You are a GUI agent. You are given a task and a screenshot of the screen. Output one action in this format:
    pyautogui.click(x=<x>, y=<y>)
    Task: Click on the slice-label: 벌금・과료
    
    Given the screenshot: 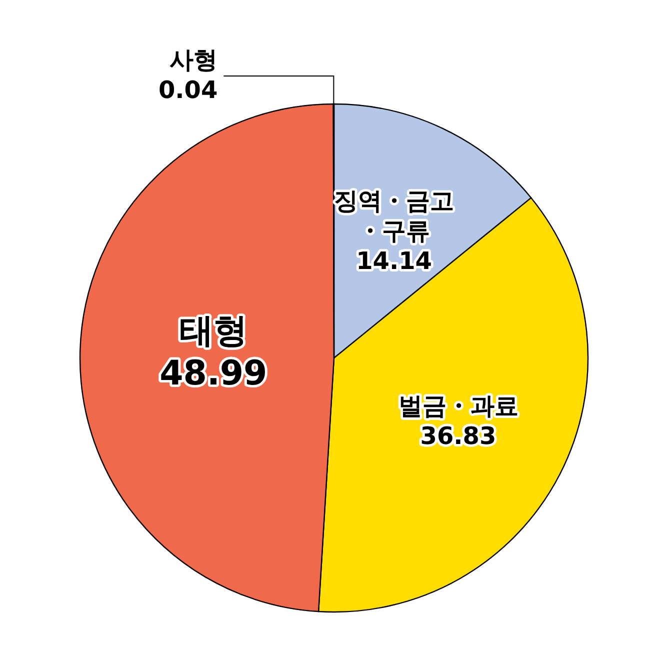 What is the action you would take?
    pyautogui.click(x=458, y=405)
    